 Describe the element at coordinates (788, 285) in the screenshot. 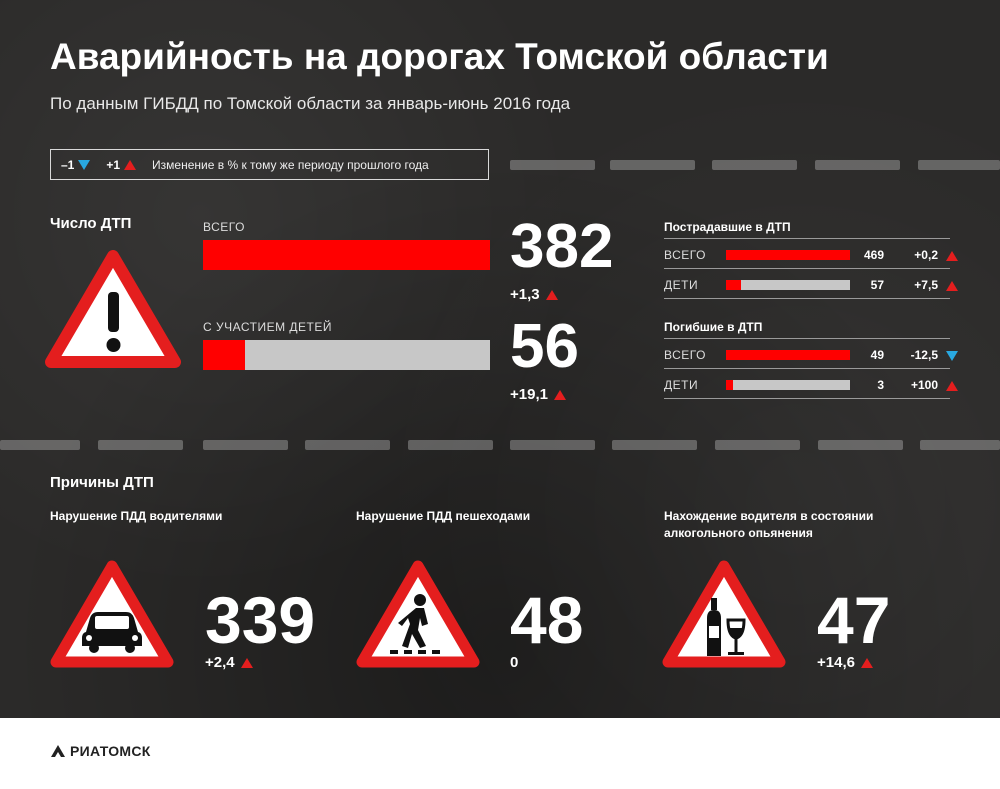

I see `injured-children-bar` at that location.